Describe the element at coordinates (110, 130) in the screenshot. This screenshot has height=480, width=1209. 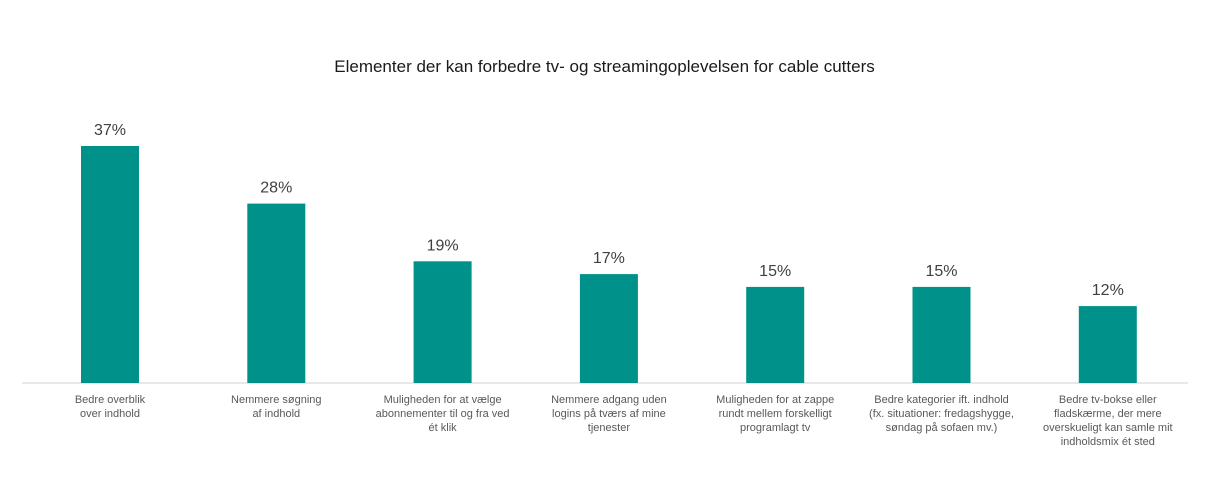
I see `value-label-1: 37%` at that location.